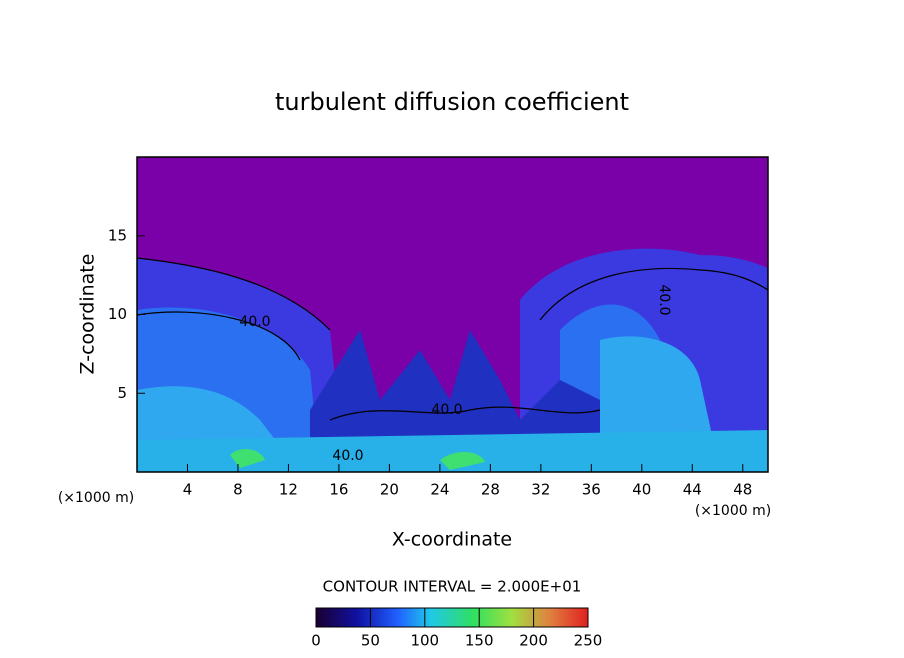  What do you see at coordinates (238, 490) in the screenshot?
I see `x-tick-label: 8` at bounding box center [238, 490].